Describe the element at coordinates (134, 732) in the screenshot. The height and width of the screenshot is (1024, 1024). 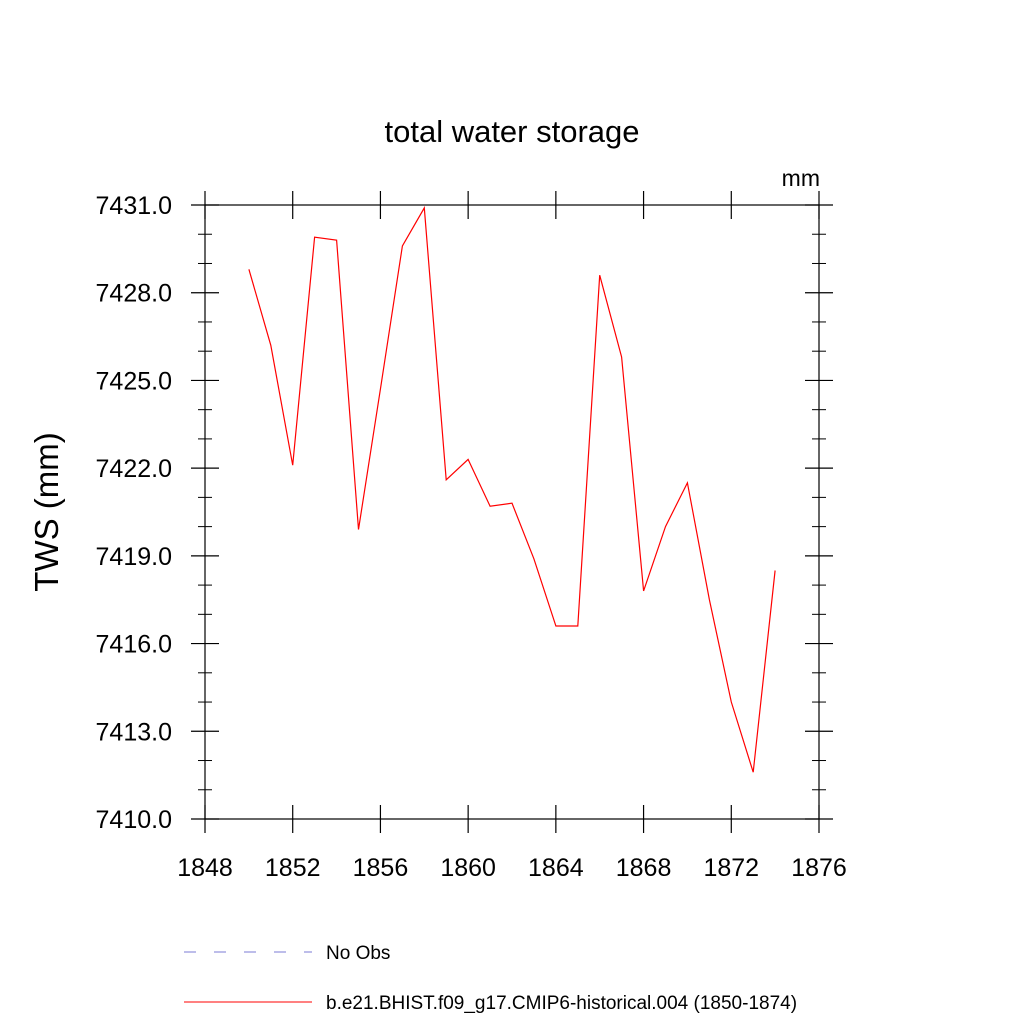
I see `y-tick-label: 7413.0` at that location.